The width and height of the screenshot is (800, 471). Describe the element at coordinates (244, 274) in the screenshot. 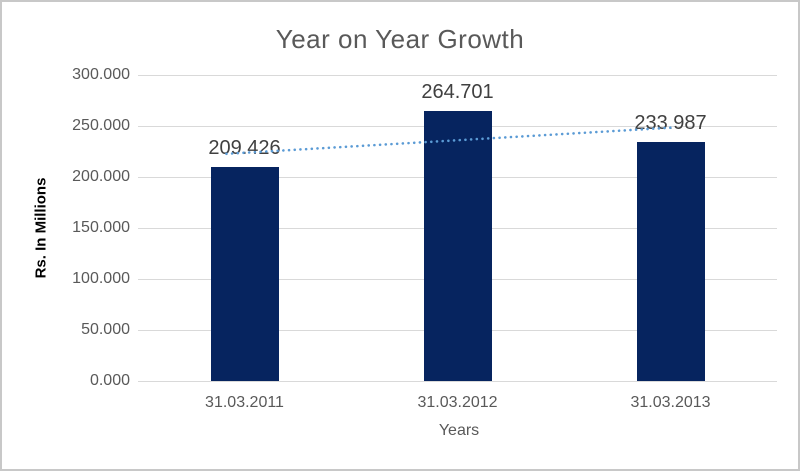

I see `bar-31.03.2011` at that location.